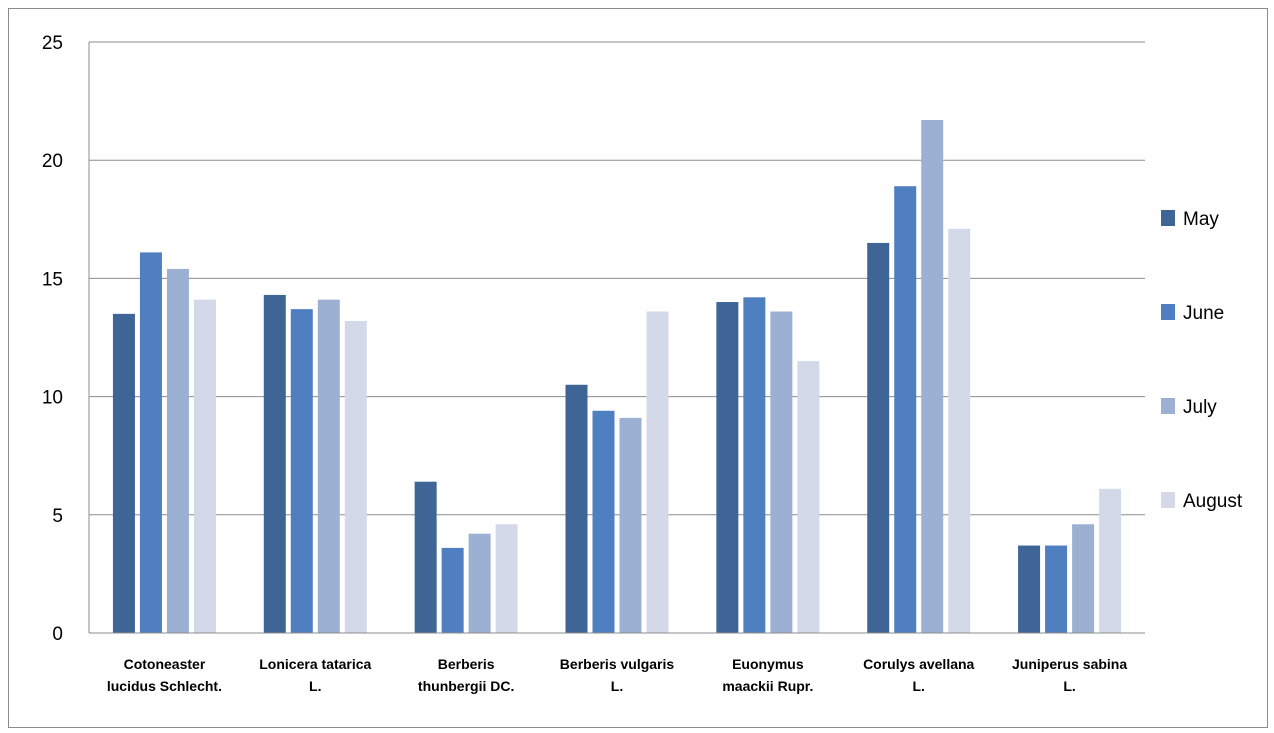  I want to click on y-tick-label: 20, so click(52, 161).